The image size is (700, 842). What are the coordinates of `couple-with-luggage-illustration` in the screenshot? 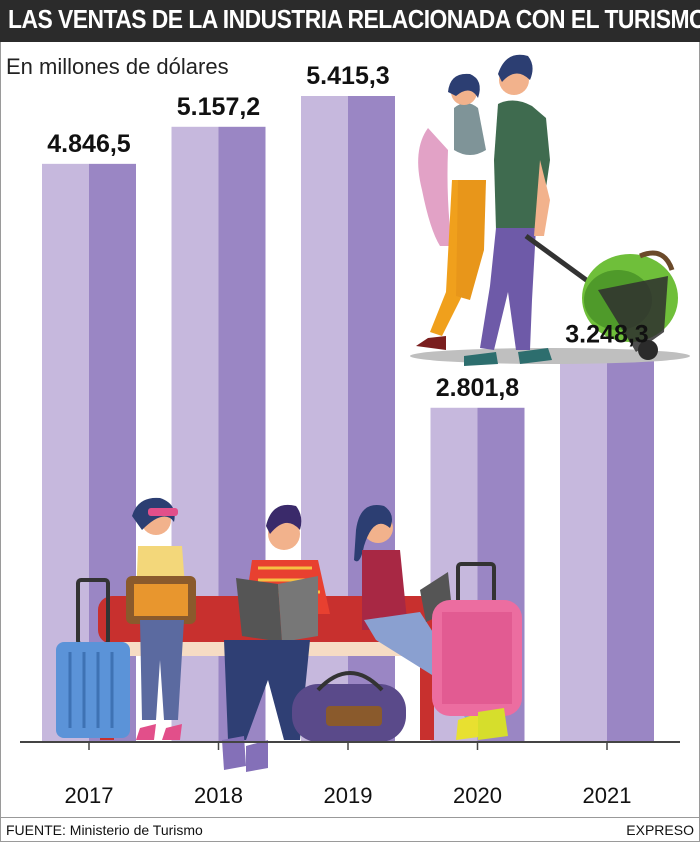 It's located at (550, 210).